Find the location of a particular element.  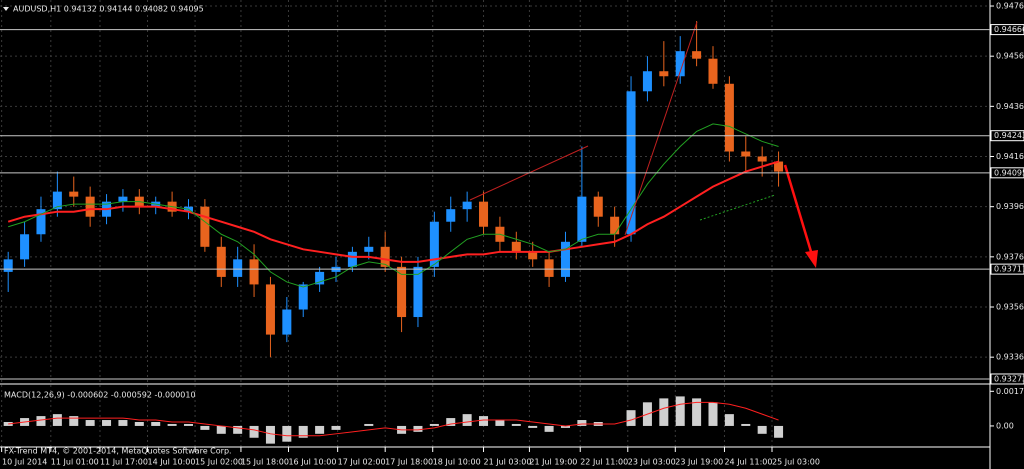

level-label: 0.94666 is located at coordinates (1009, 29).